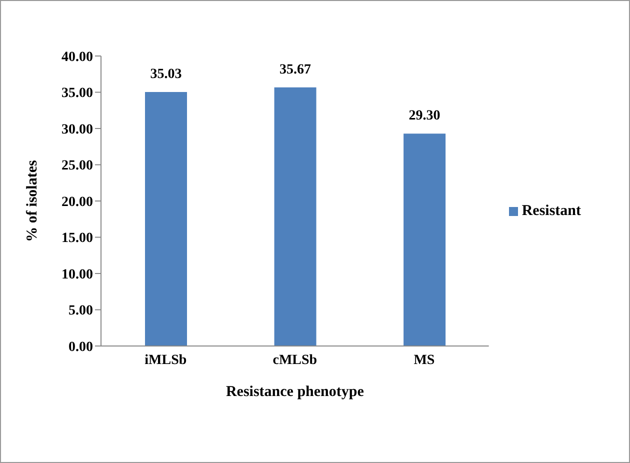 This screenshot has height=463, width=630. I want to click on x-tick-label: iMLSb, so click(165, 360).